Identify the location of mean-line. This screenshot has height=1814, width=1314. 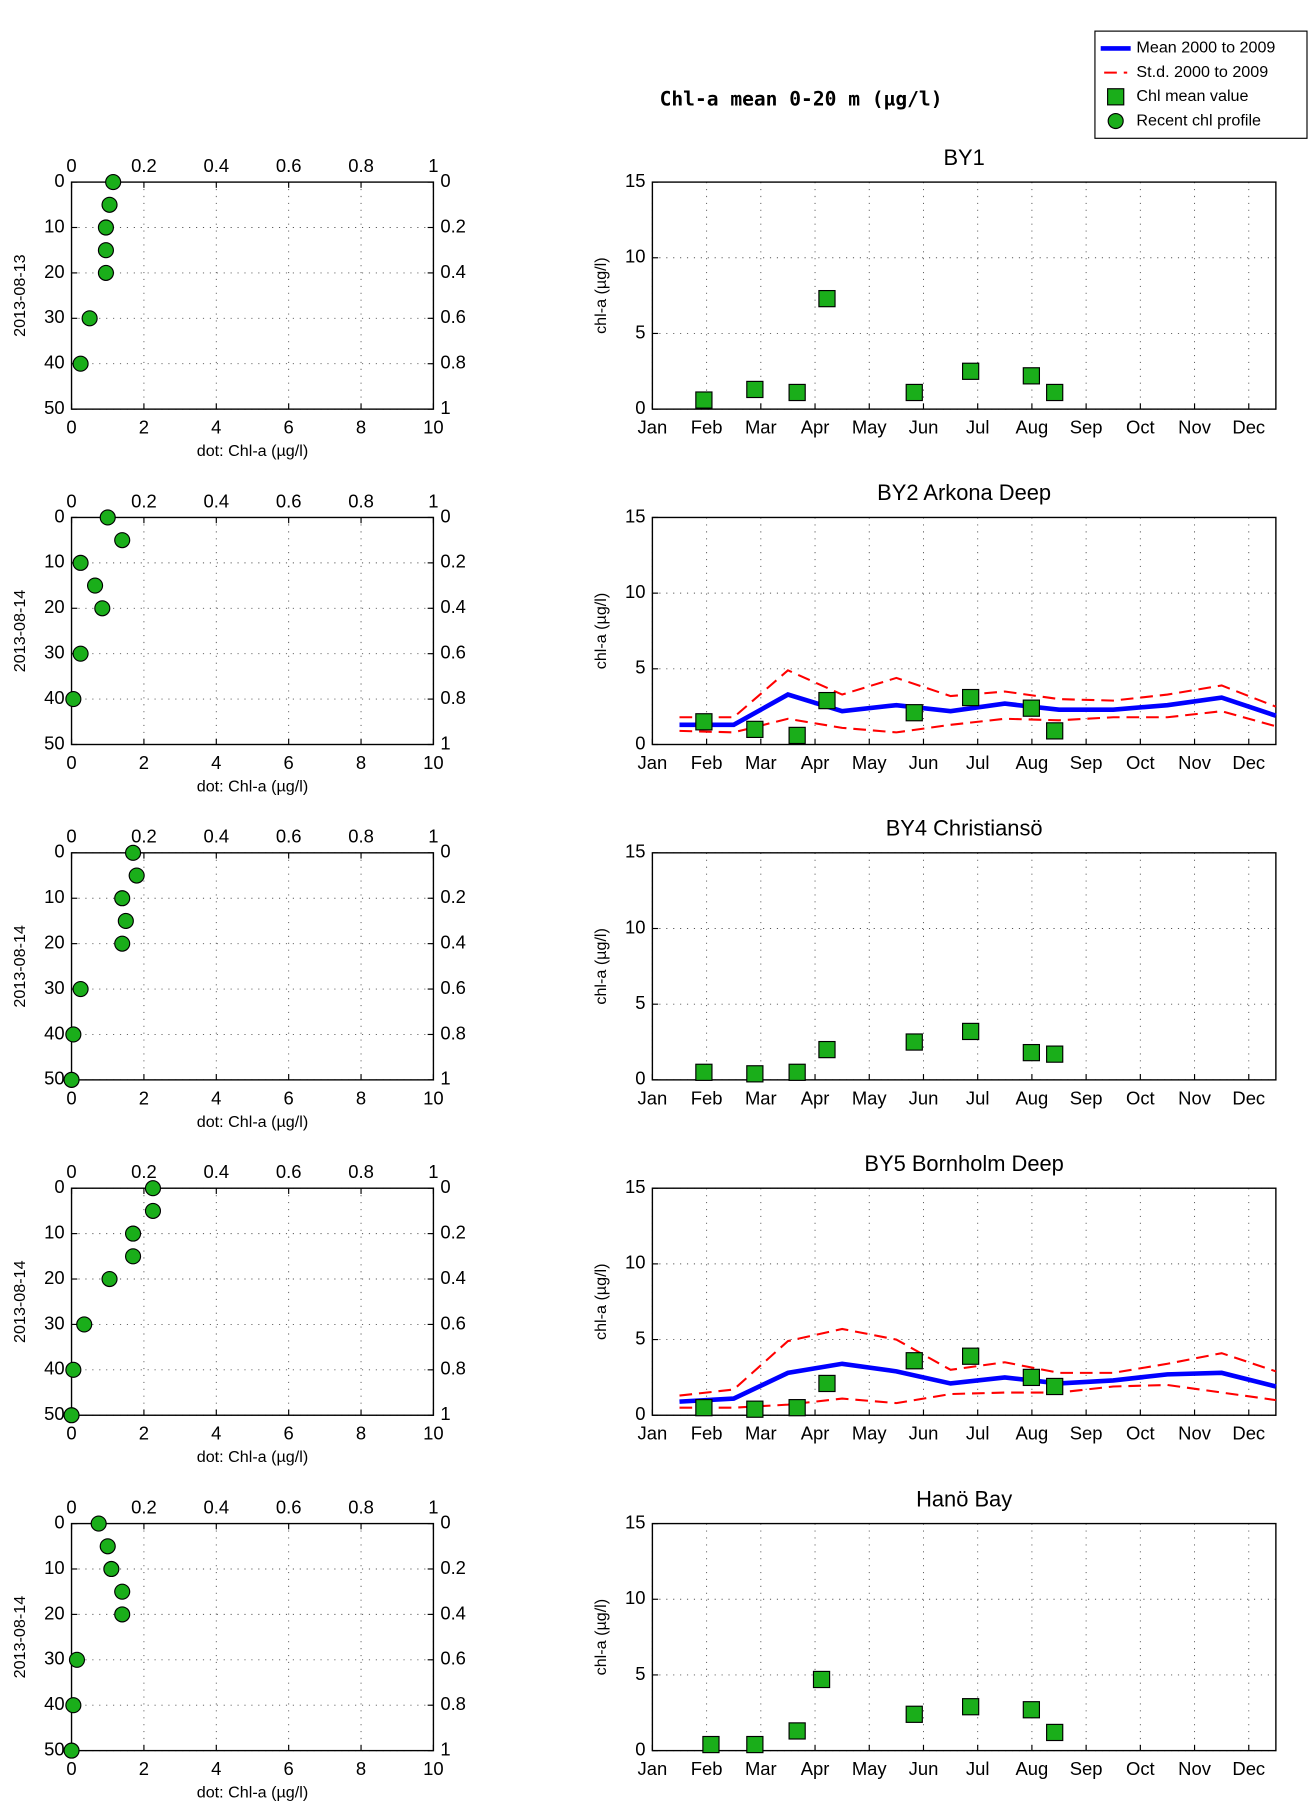
(978, 710).